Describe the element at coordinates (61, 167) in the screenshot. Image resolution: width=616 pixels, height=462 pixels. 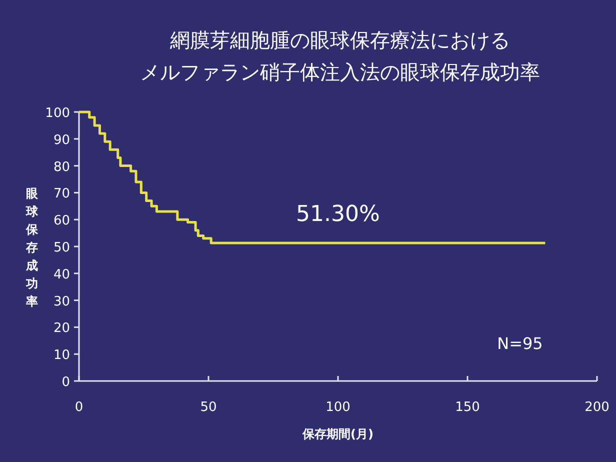
I see `y-tick-label: 80` at that location.